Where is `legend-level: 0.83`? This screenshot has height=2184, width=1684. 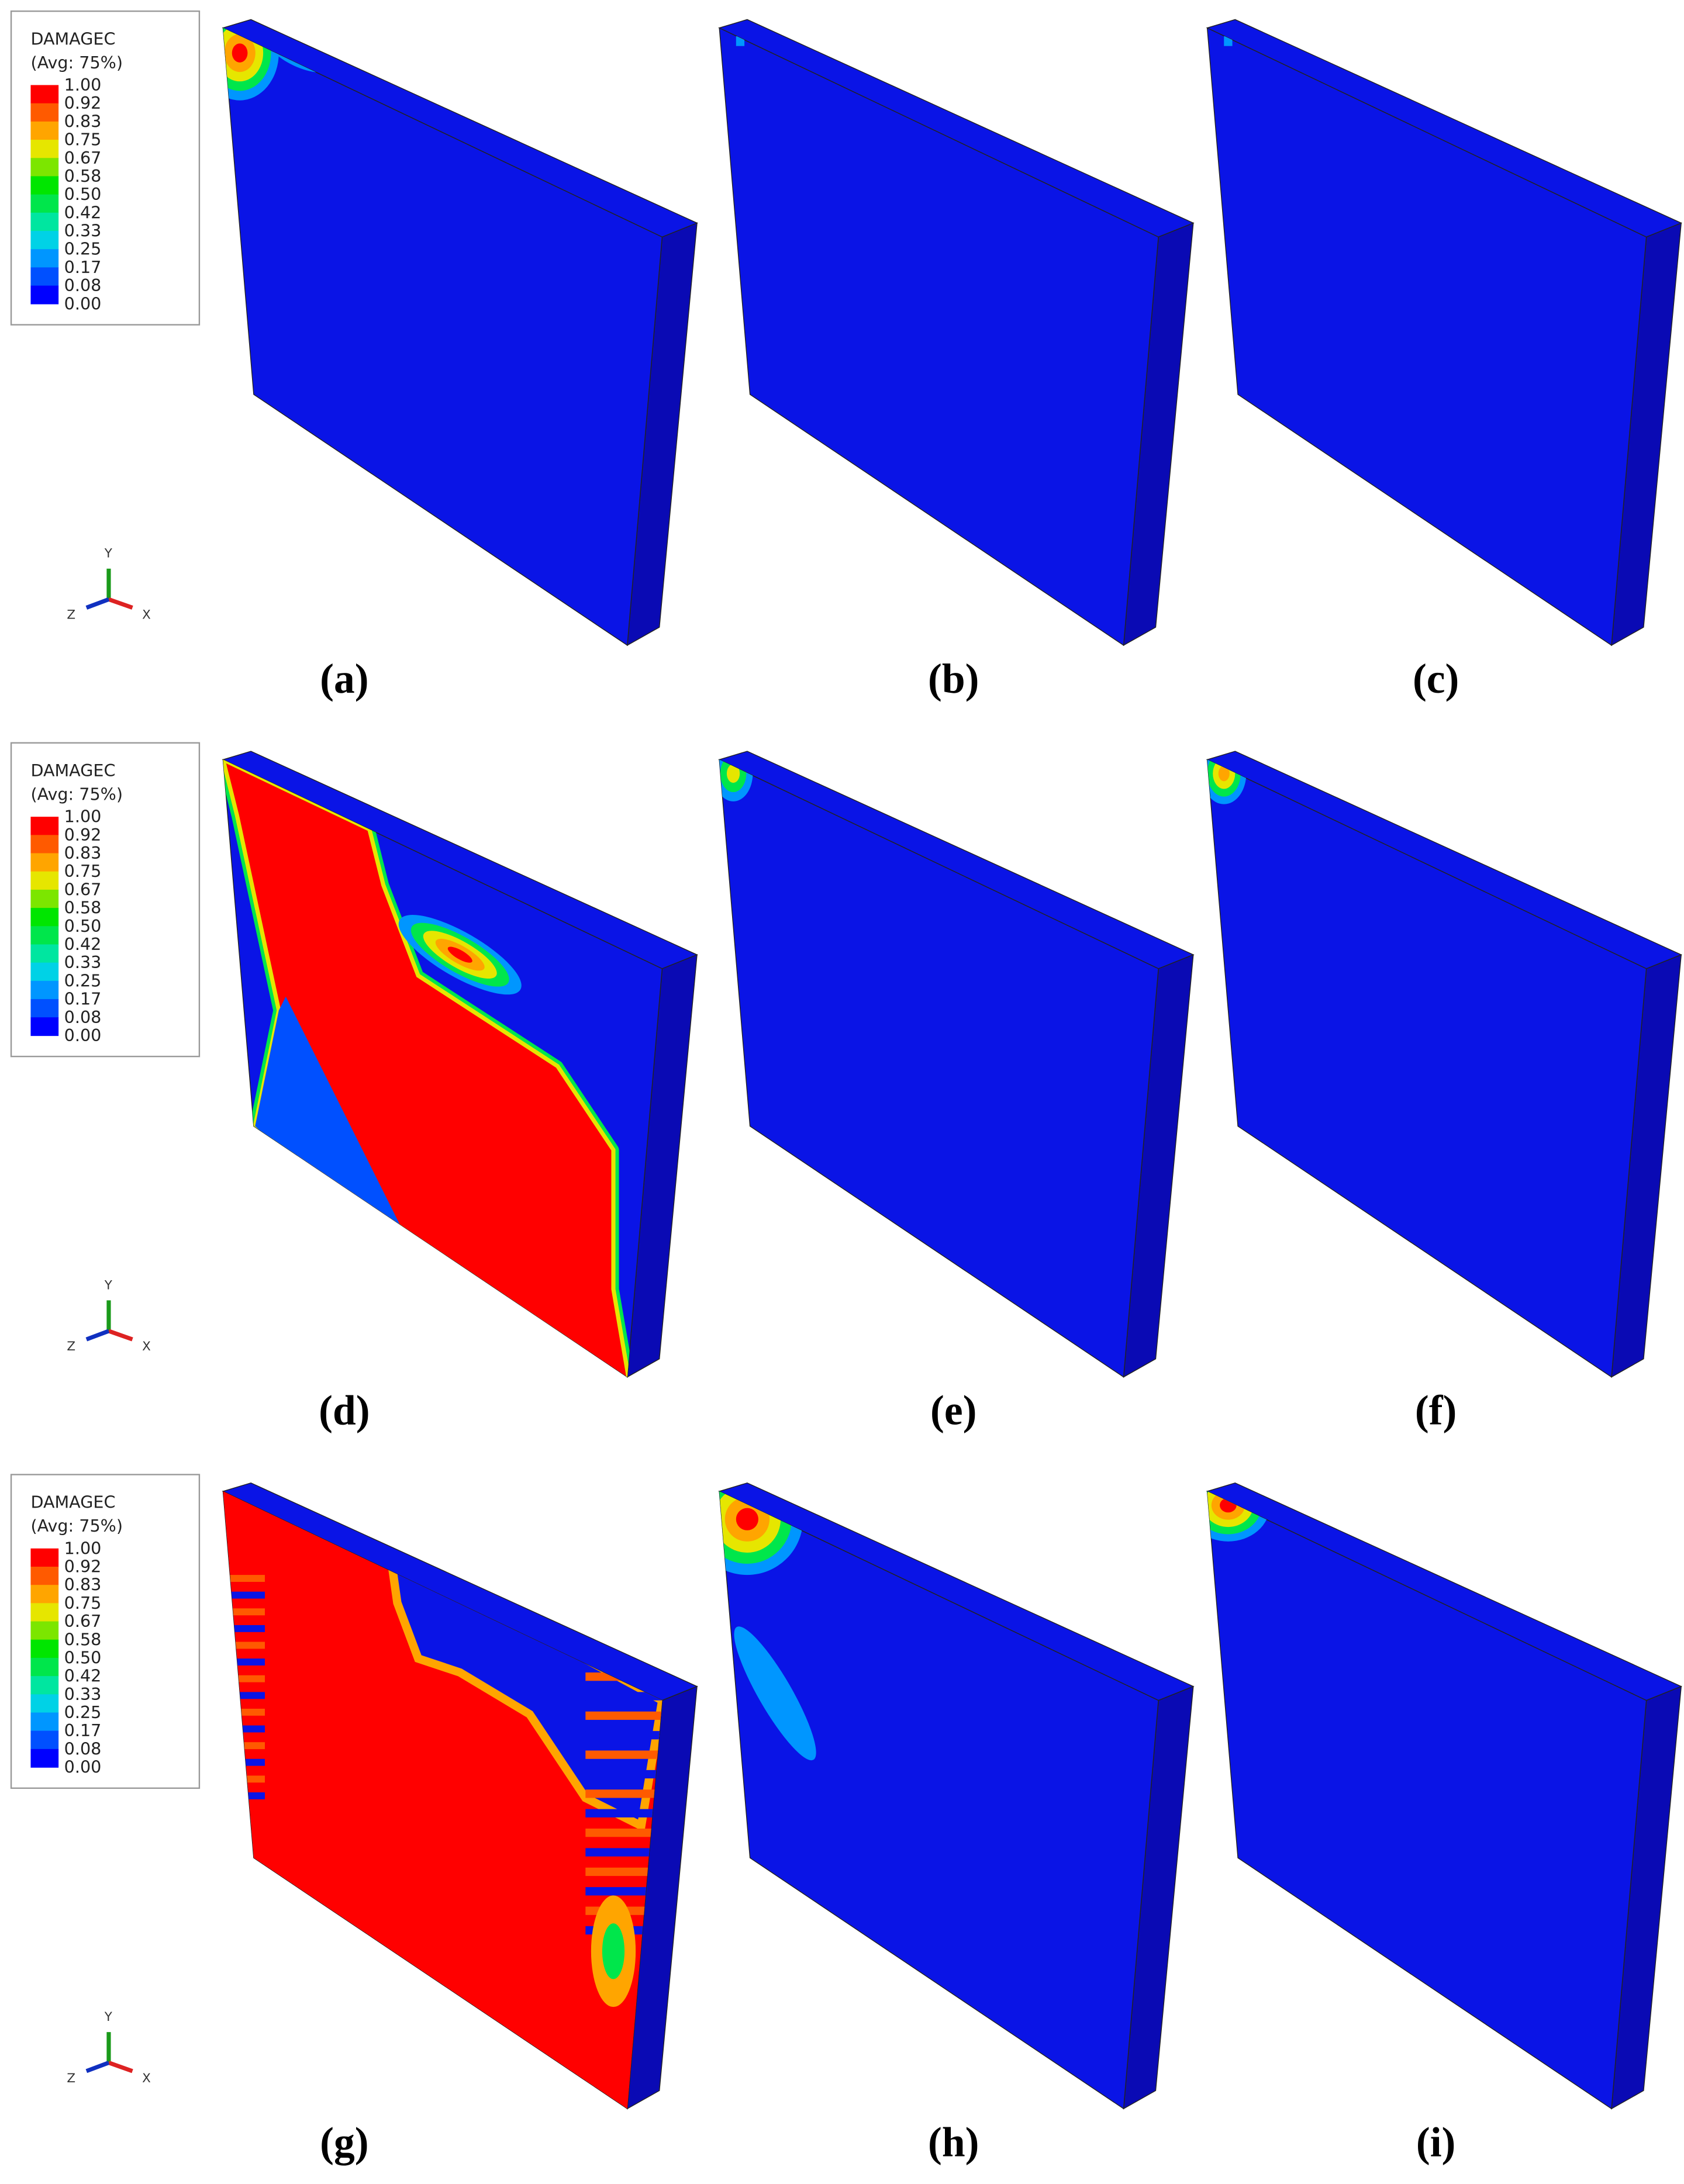
legend-level: 0.83 is located at coordinates (83, 1585).